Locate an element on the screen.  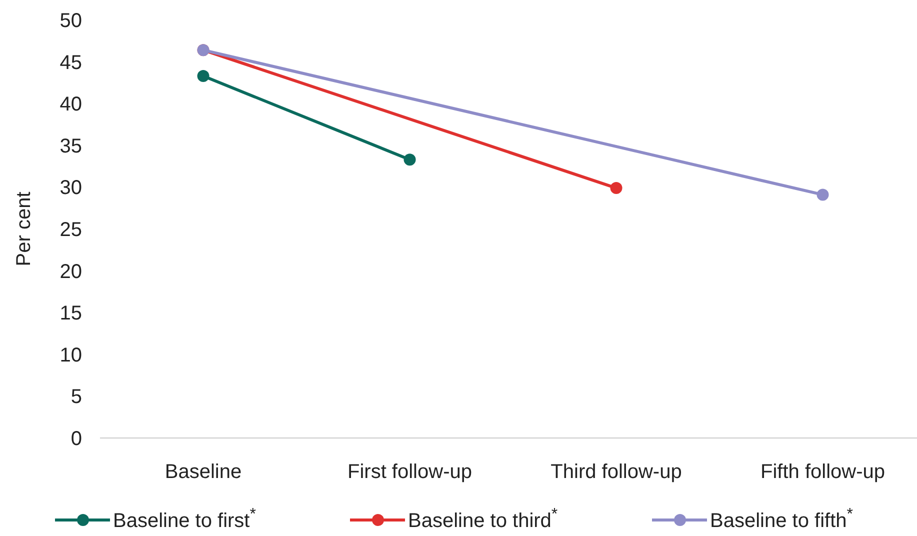
y-tick-label: 40 is located at coordinates (71, 105).